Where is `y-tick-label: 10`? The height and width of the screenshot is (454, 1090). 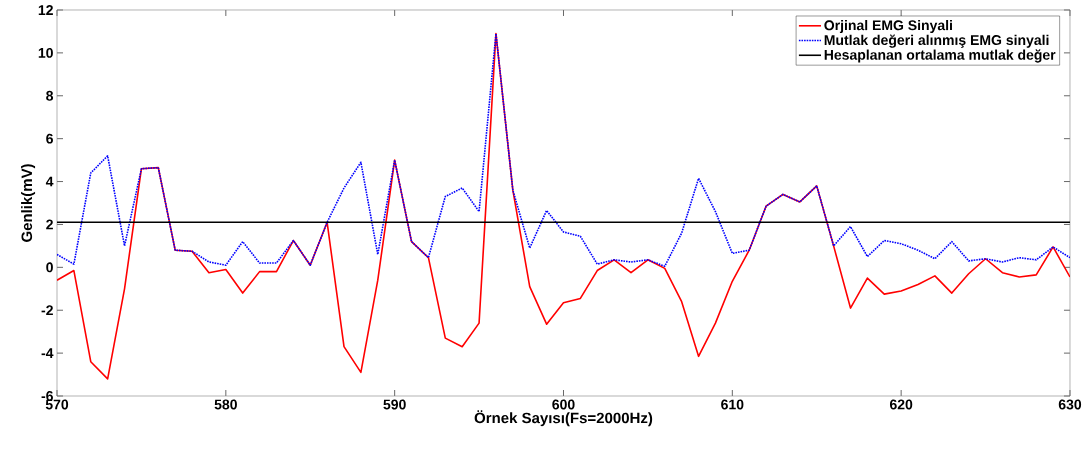 y-tick-label: 10 is located at coordinates (45, 52).